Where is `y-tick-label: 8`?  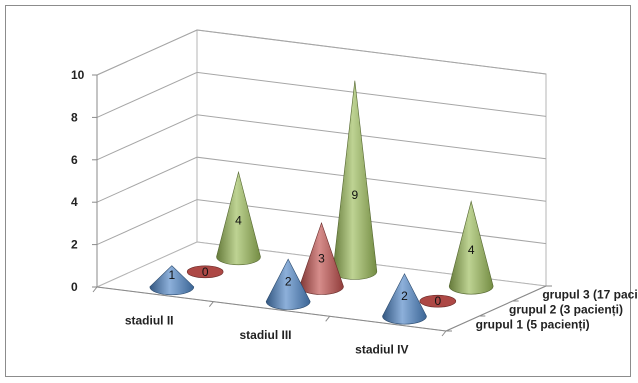 y-tick-label: 8 is located at coordinates (74, 117).